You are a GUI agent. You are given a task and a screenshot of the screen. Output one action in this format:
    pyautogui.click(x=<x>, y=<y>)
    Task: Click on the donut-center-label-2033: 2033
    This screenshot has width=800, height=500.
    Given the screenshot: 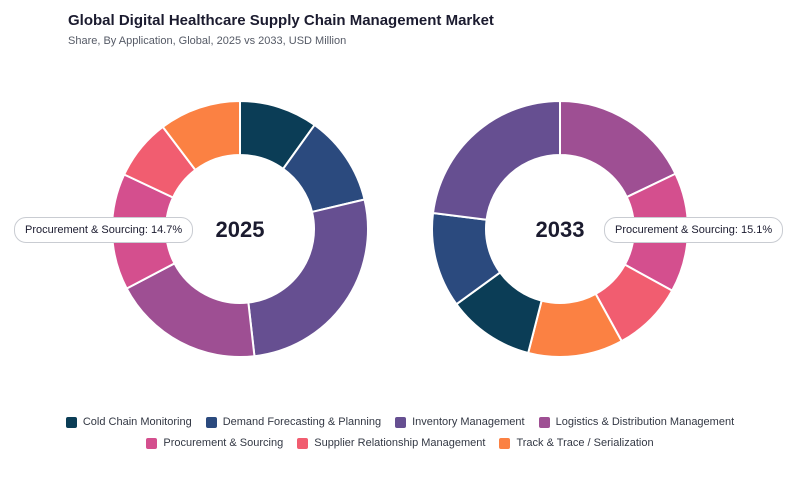 What is the action you would take?
    pyautogui.click(x=560, y=229)
    